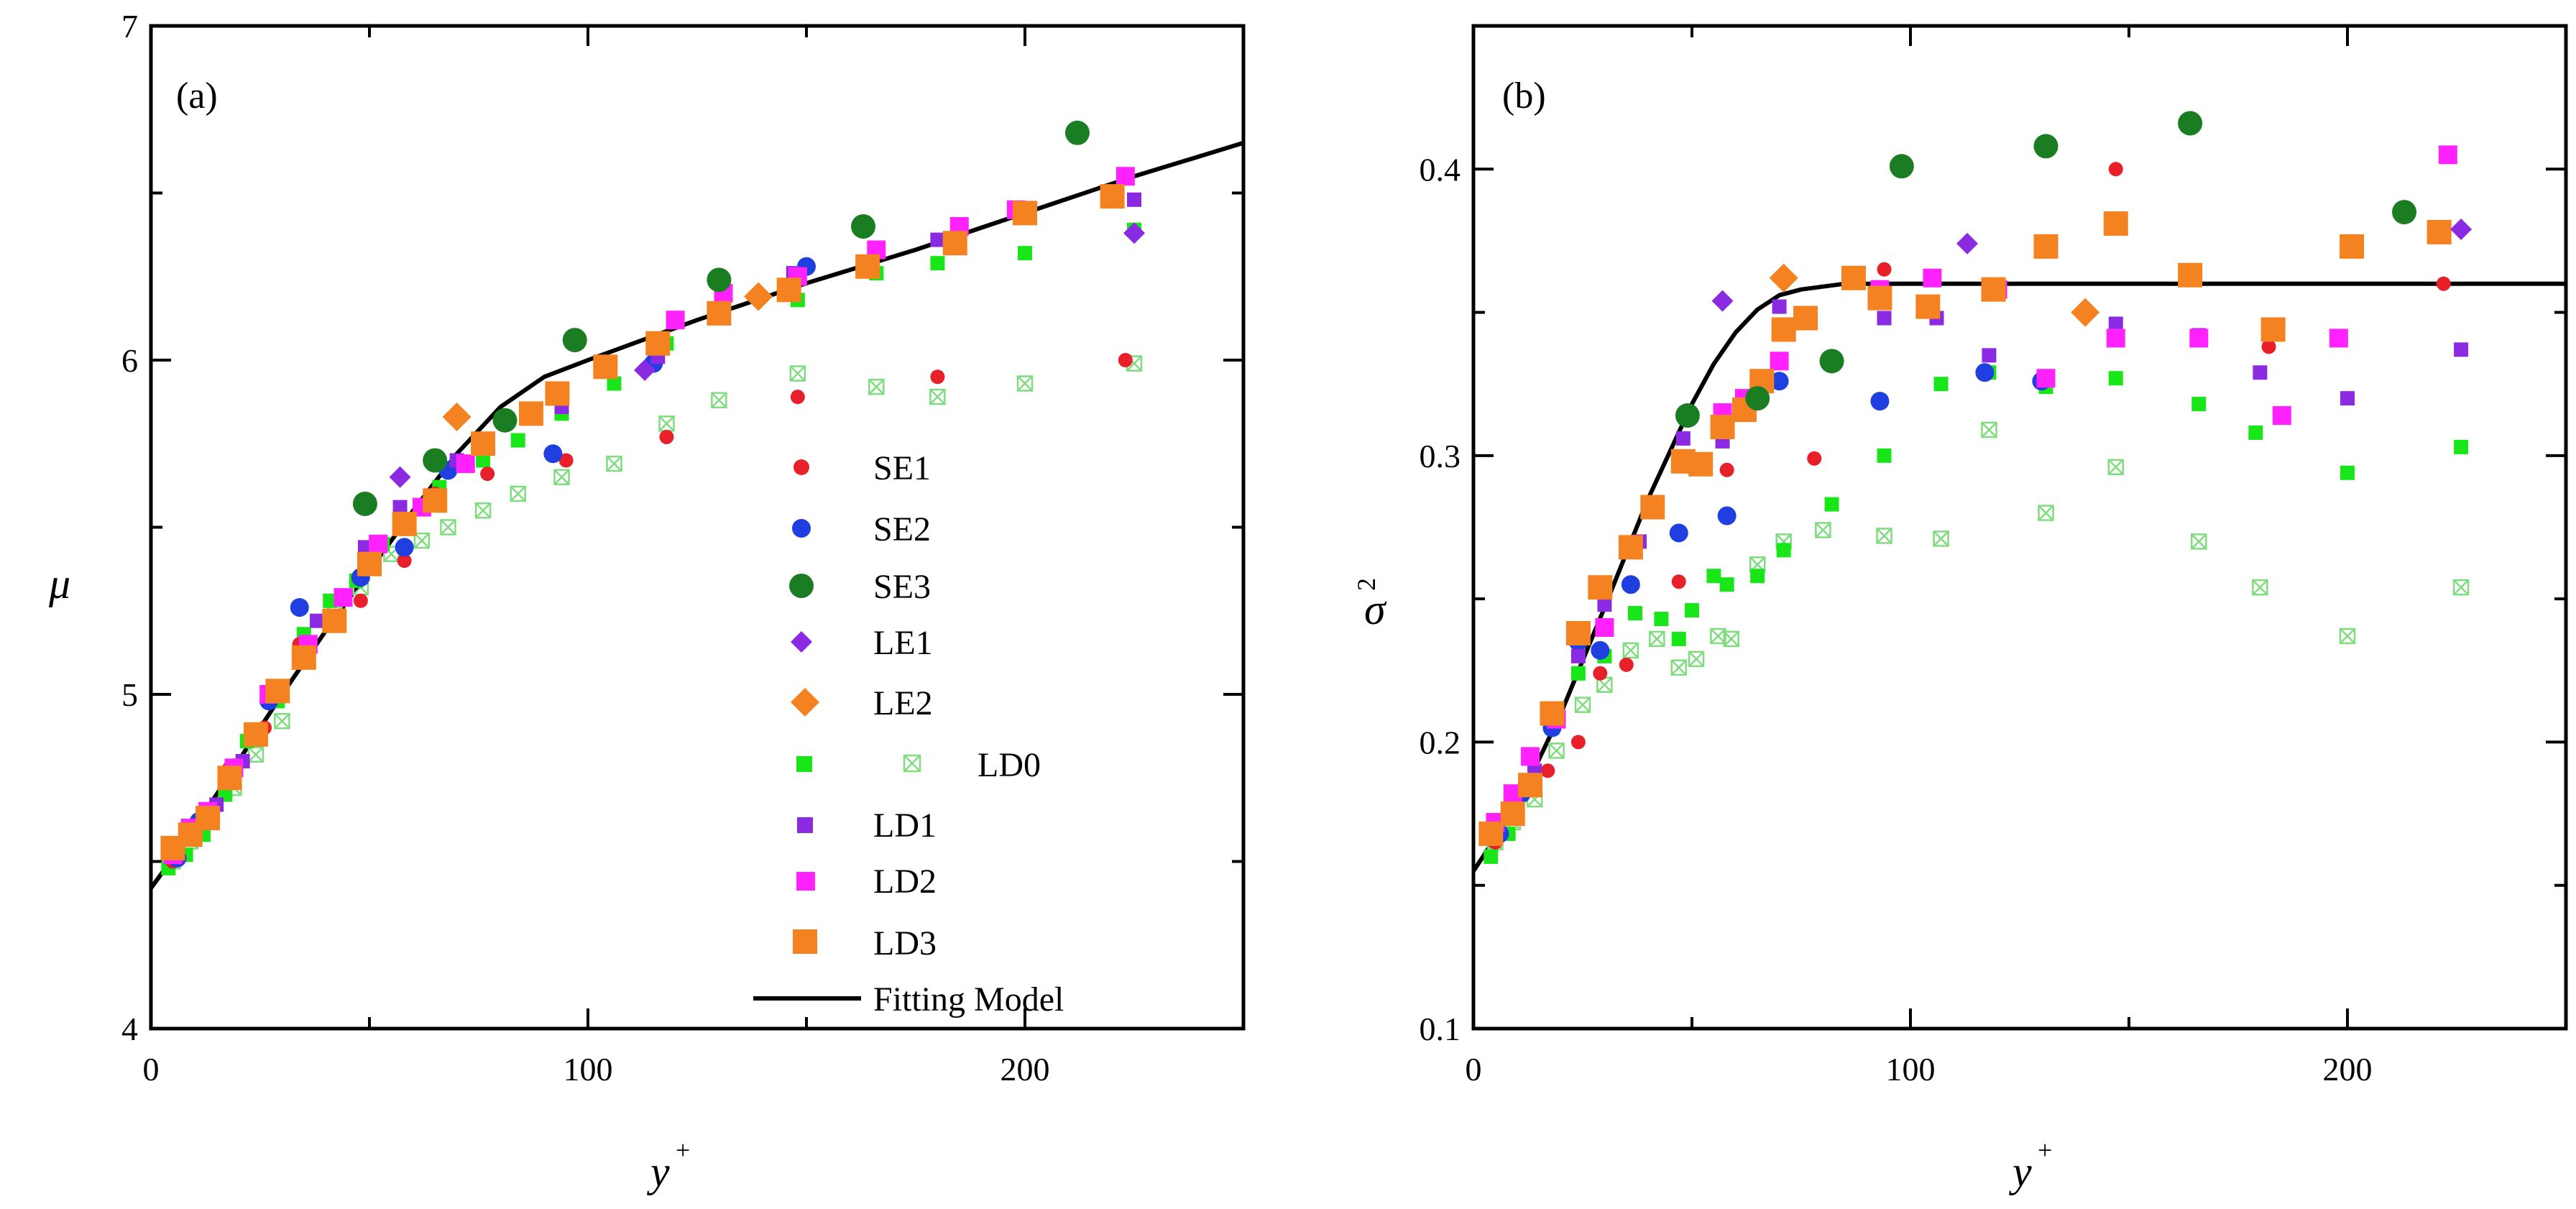 This screenshot has width=2576, height=1209. What do you see at coordinates (151, 1069) in the screenshot?
I see `x-tick-label: 0` at bounding box center [151, 1069].